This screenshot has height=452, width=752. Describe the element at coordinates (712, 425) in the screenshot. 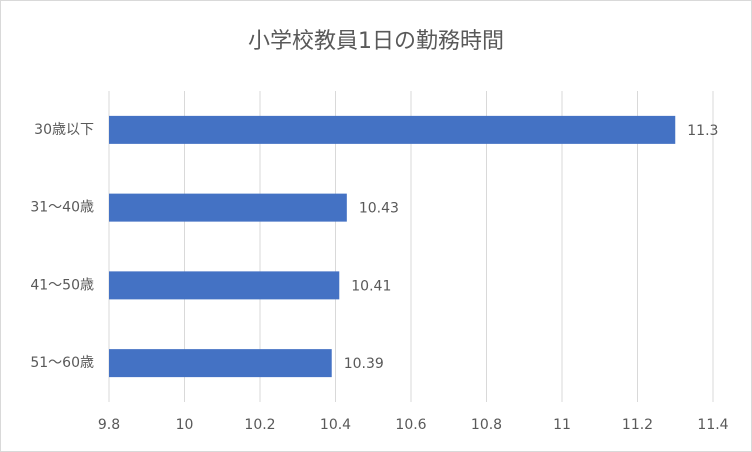

I see `x-tick-label: 11.4` at that location.